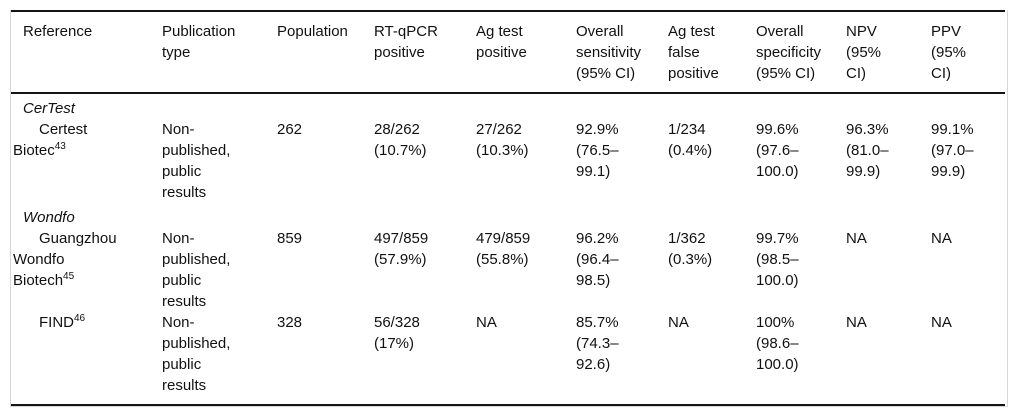 This screenshot has height=410, width=1018. What do you see at coordinates (400, 140) in the screenshot?
I see `cell-rt-qpcr-positive: 28/262 (10.7%)` at bounding box center [400, 140].